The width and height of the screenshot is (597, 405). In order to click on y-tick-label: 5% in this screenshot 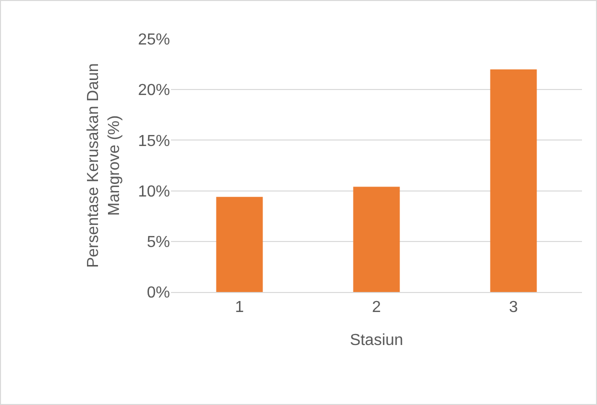, I will do `click(158, 242)`.